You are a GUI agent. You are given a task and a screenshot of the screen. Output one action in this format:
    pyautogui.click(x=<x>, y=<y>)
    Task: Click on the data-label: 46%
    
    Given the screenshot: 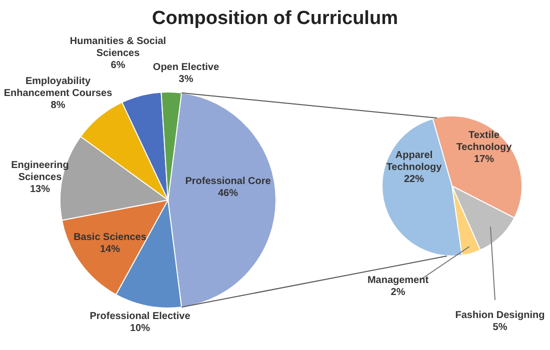 What is the action you would take?
    pyautogui.click(x=228, y=193)
    